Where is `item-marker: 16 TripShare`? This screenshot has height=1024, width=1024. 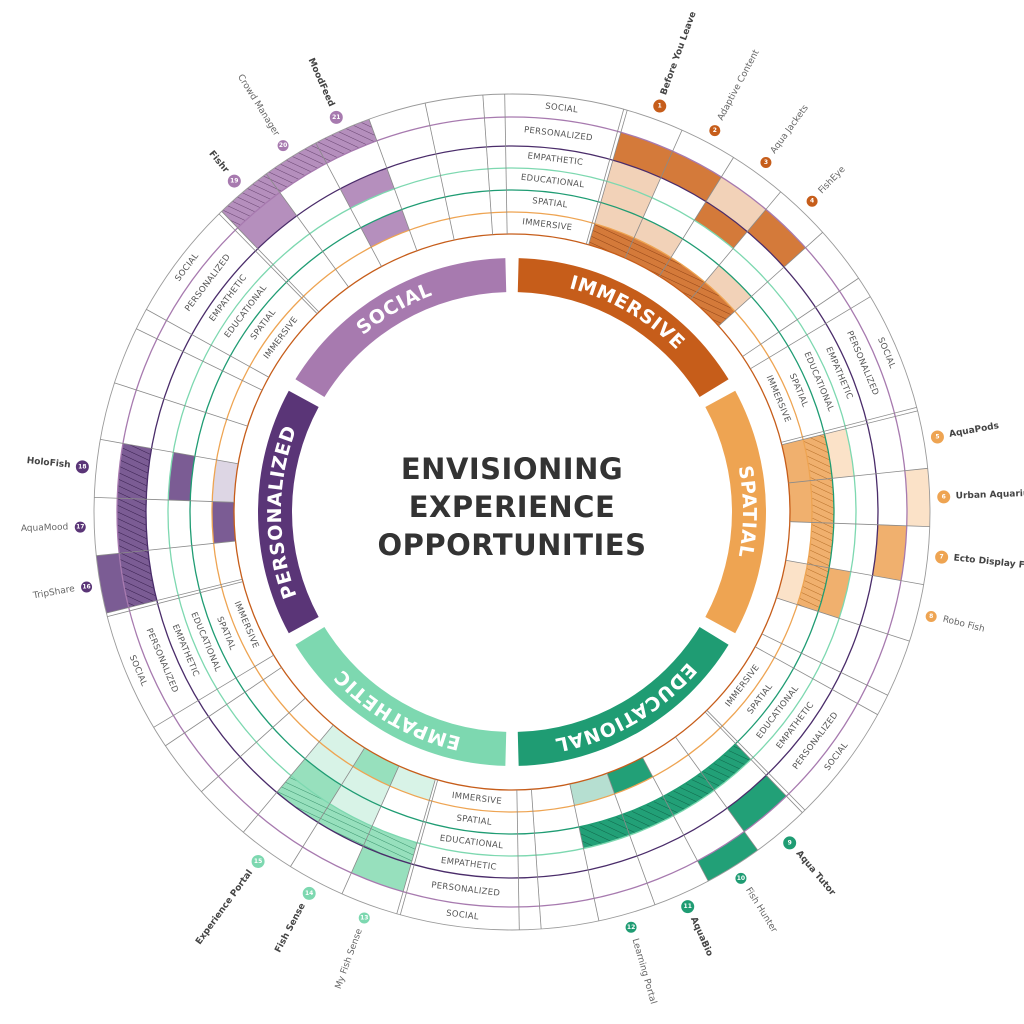 item-marker: 16 TripShare is located at coordinates (62, 591).